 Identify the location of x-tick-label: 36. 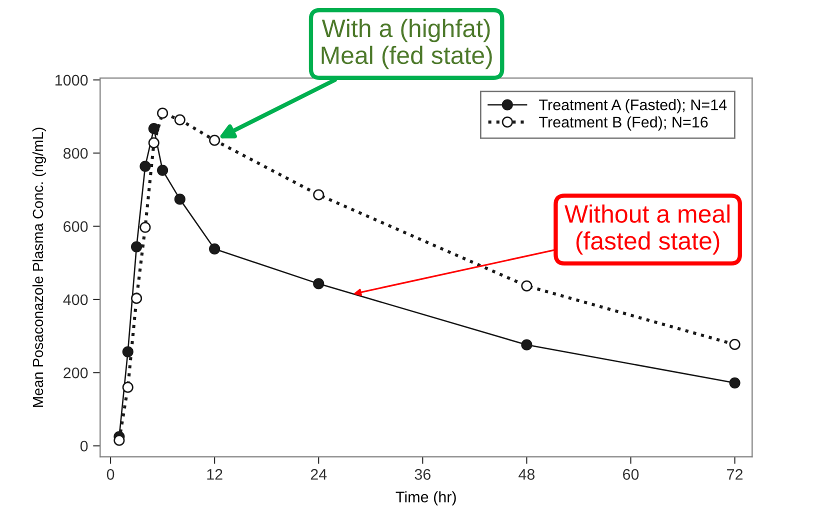
(422, 474).